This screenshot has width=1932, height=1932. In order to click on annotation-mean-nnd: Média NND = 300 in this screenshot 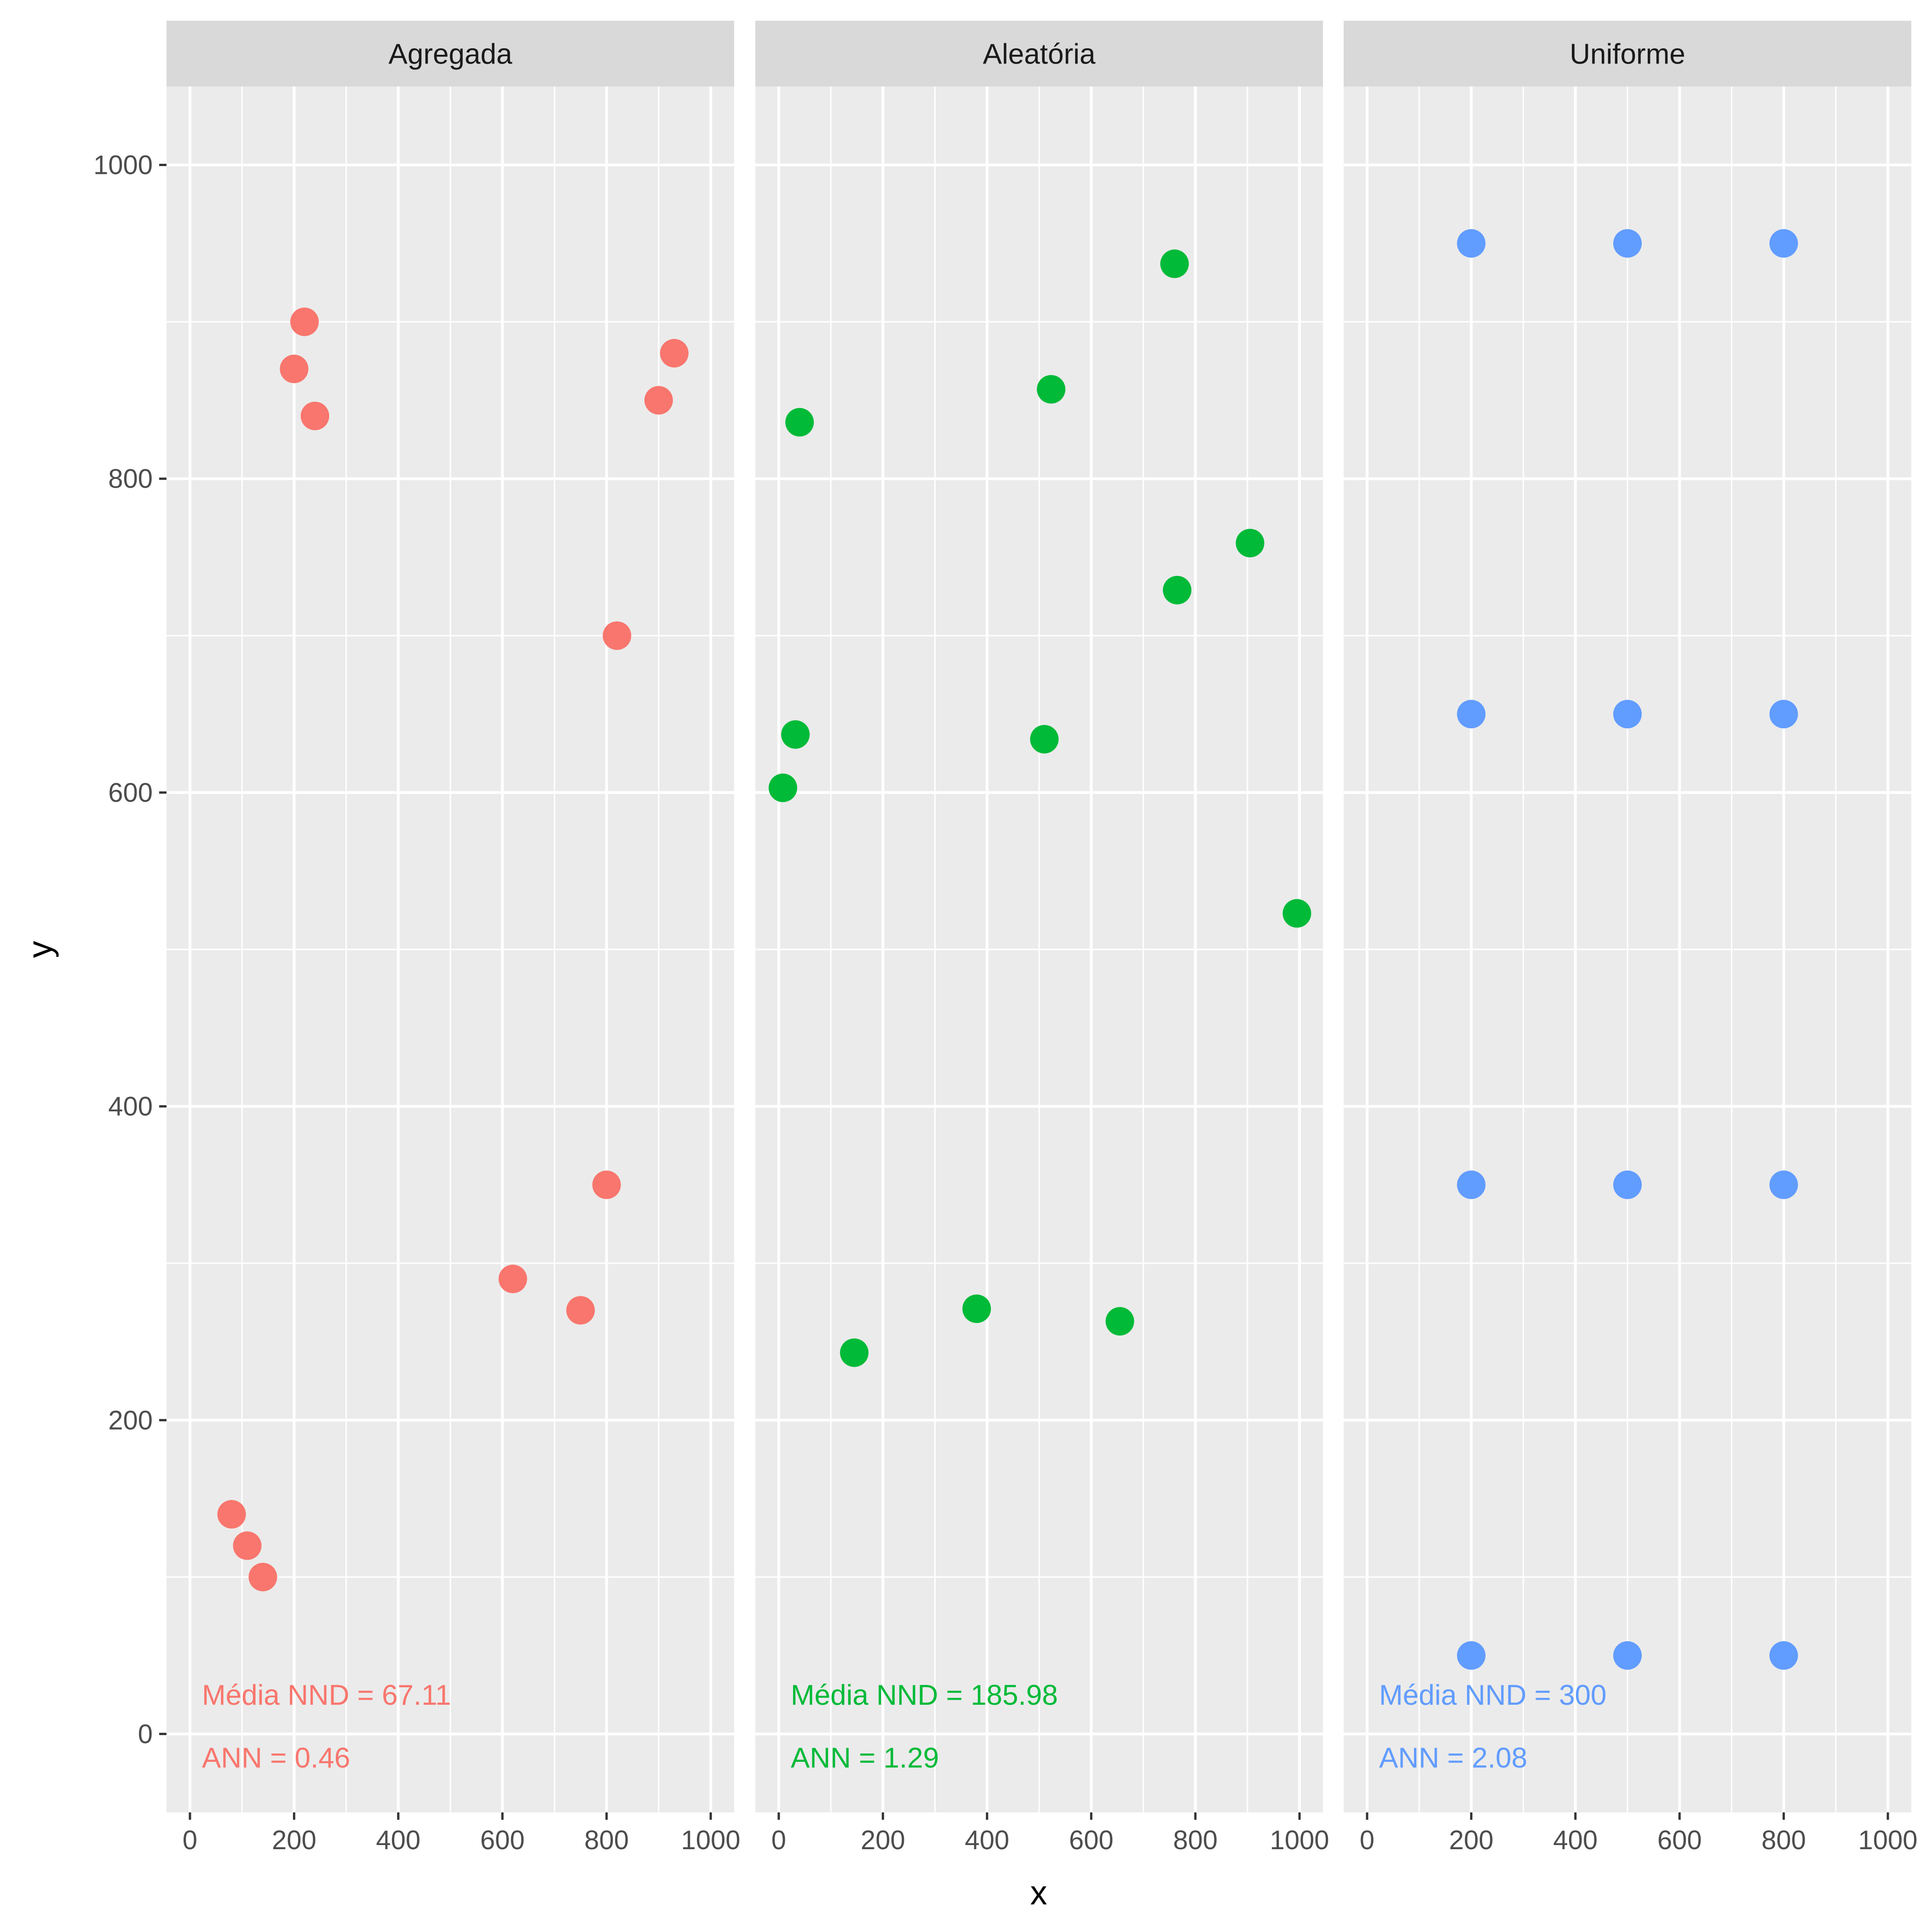, I will do `click(1493, 1695)`.